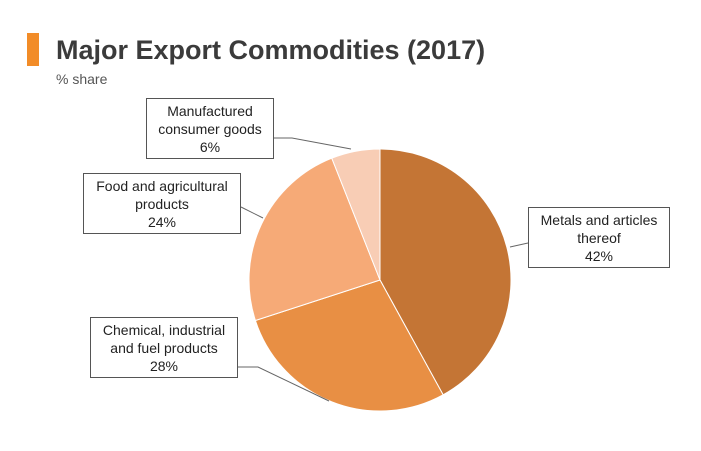 This screenshot has width=701, height=451. What do you see at coordinates (519, 245) in the screenshot?
I see `leader-line-metals` at bounding box center [519, 245].